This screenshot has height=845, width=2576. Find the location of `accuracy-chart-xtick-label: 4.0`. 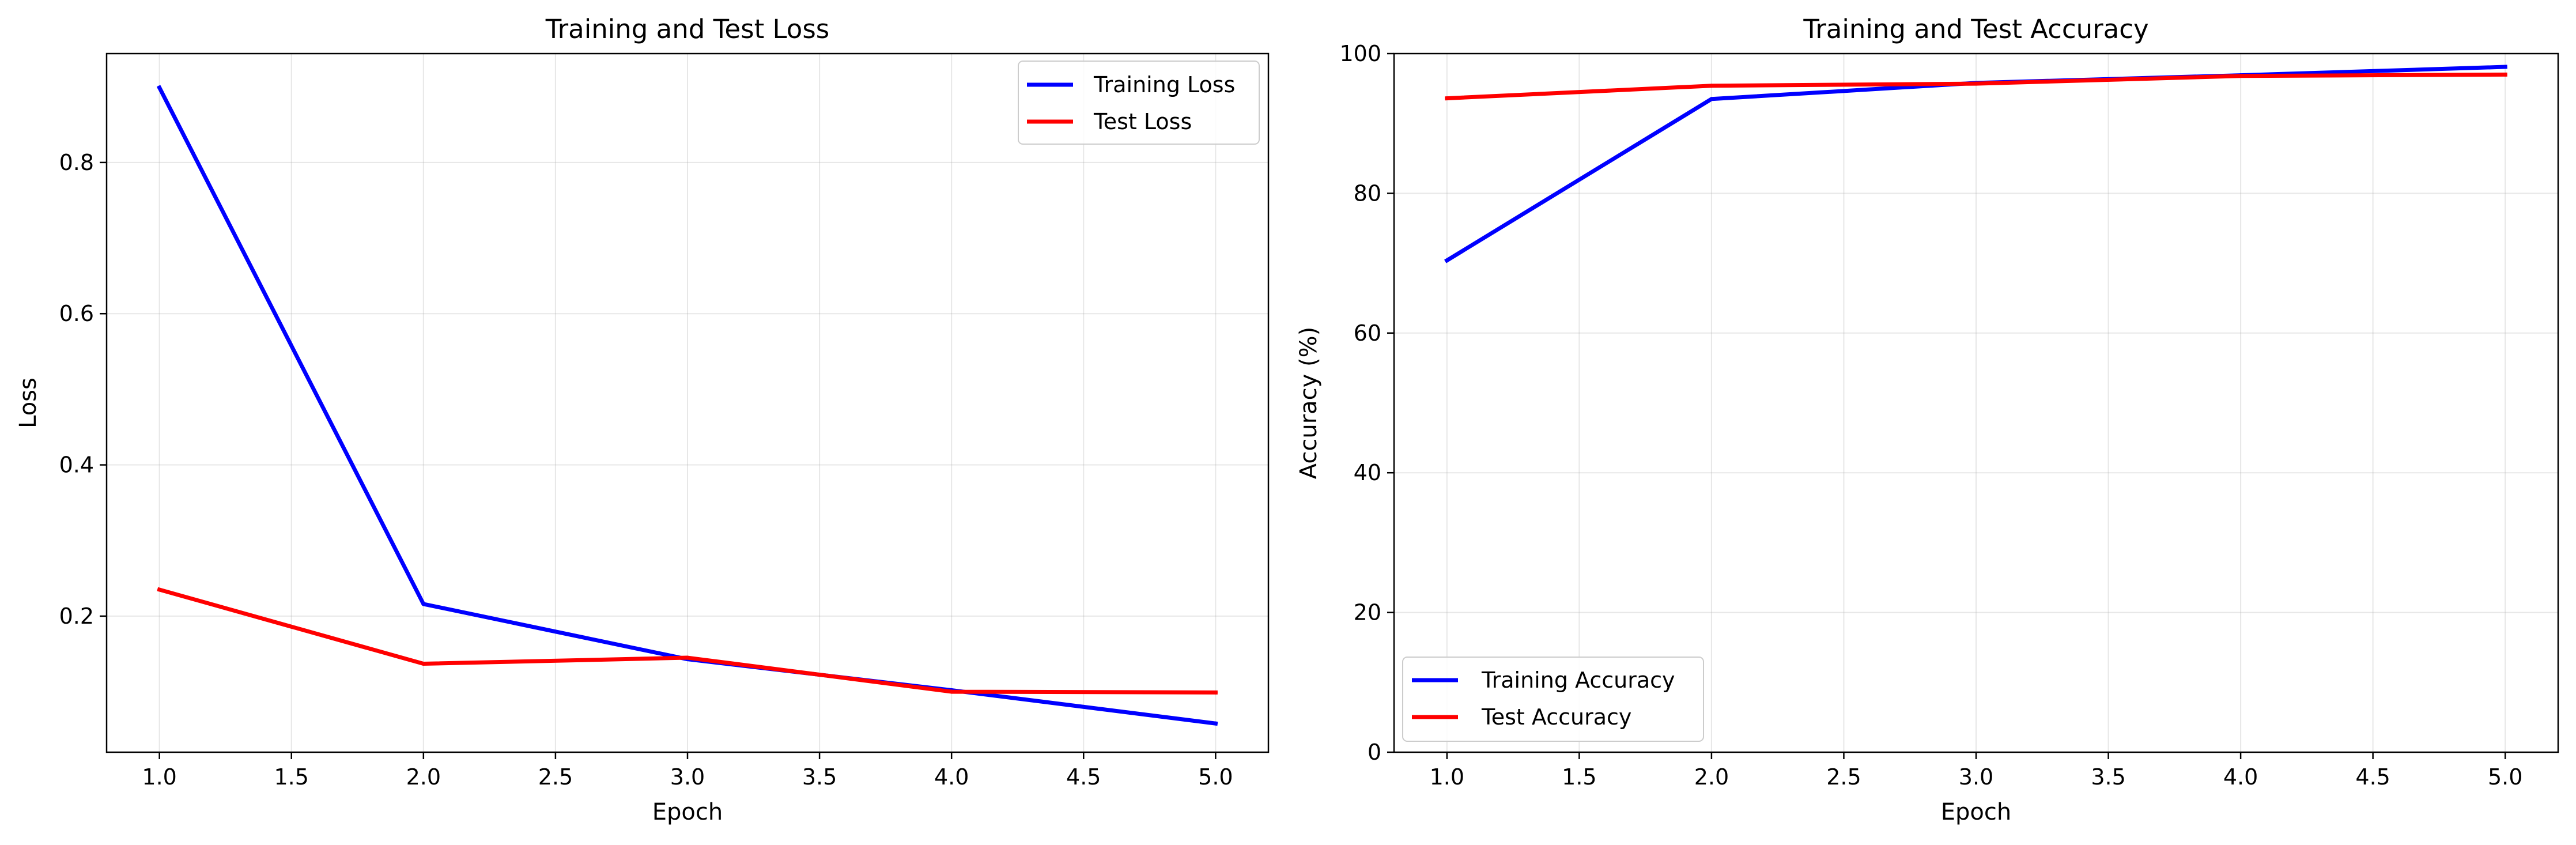

accuracy-chart-xtick-label: 4.0 is located at coordinates (2240, 777).